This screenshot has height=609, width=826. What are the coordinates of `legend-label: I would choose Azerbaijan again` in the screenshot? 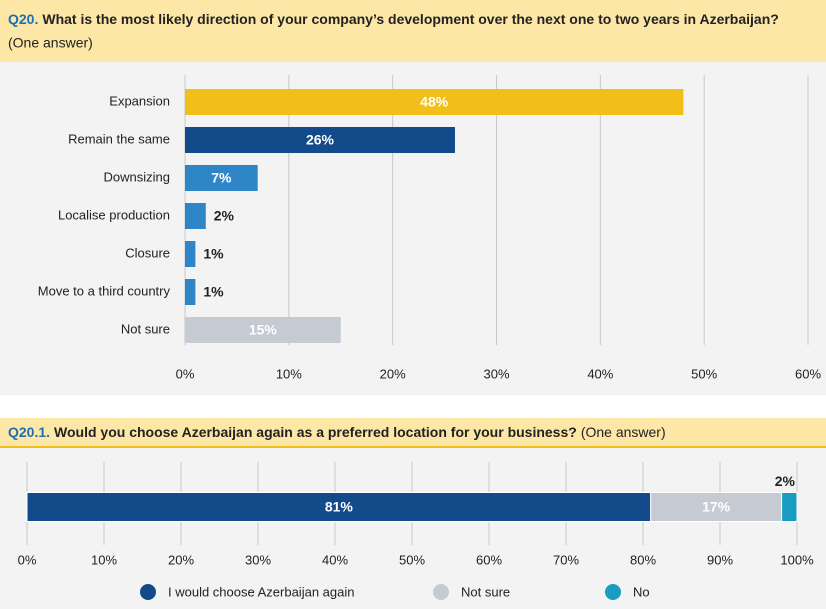 It's located at (261, 591).